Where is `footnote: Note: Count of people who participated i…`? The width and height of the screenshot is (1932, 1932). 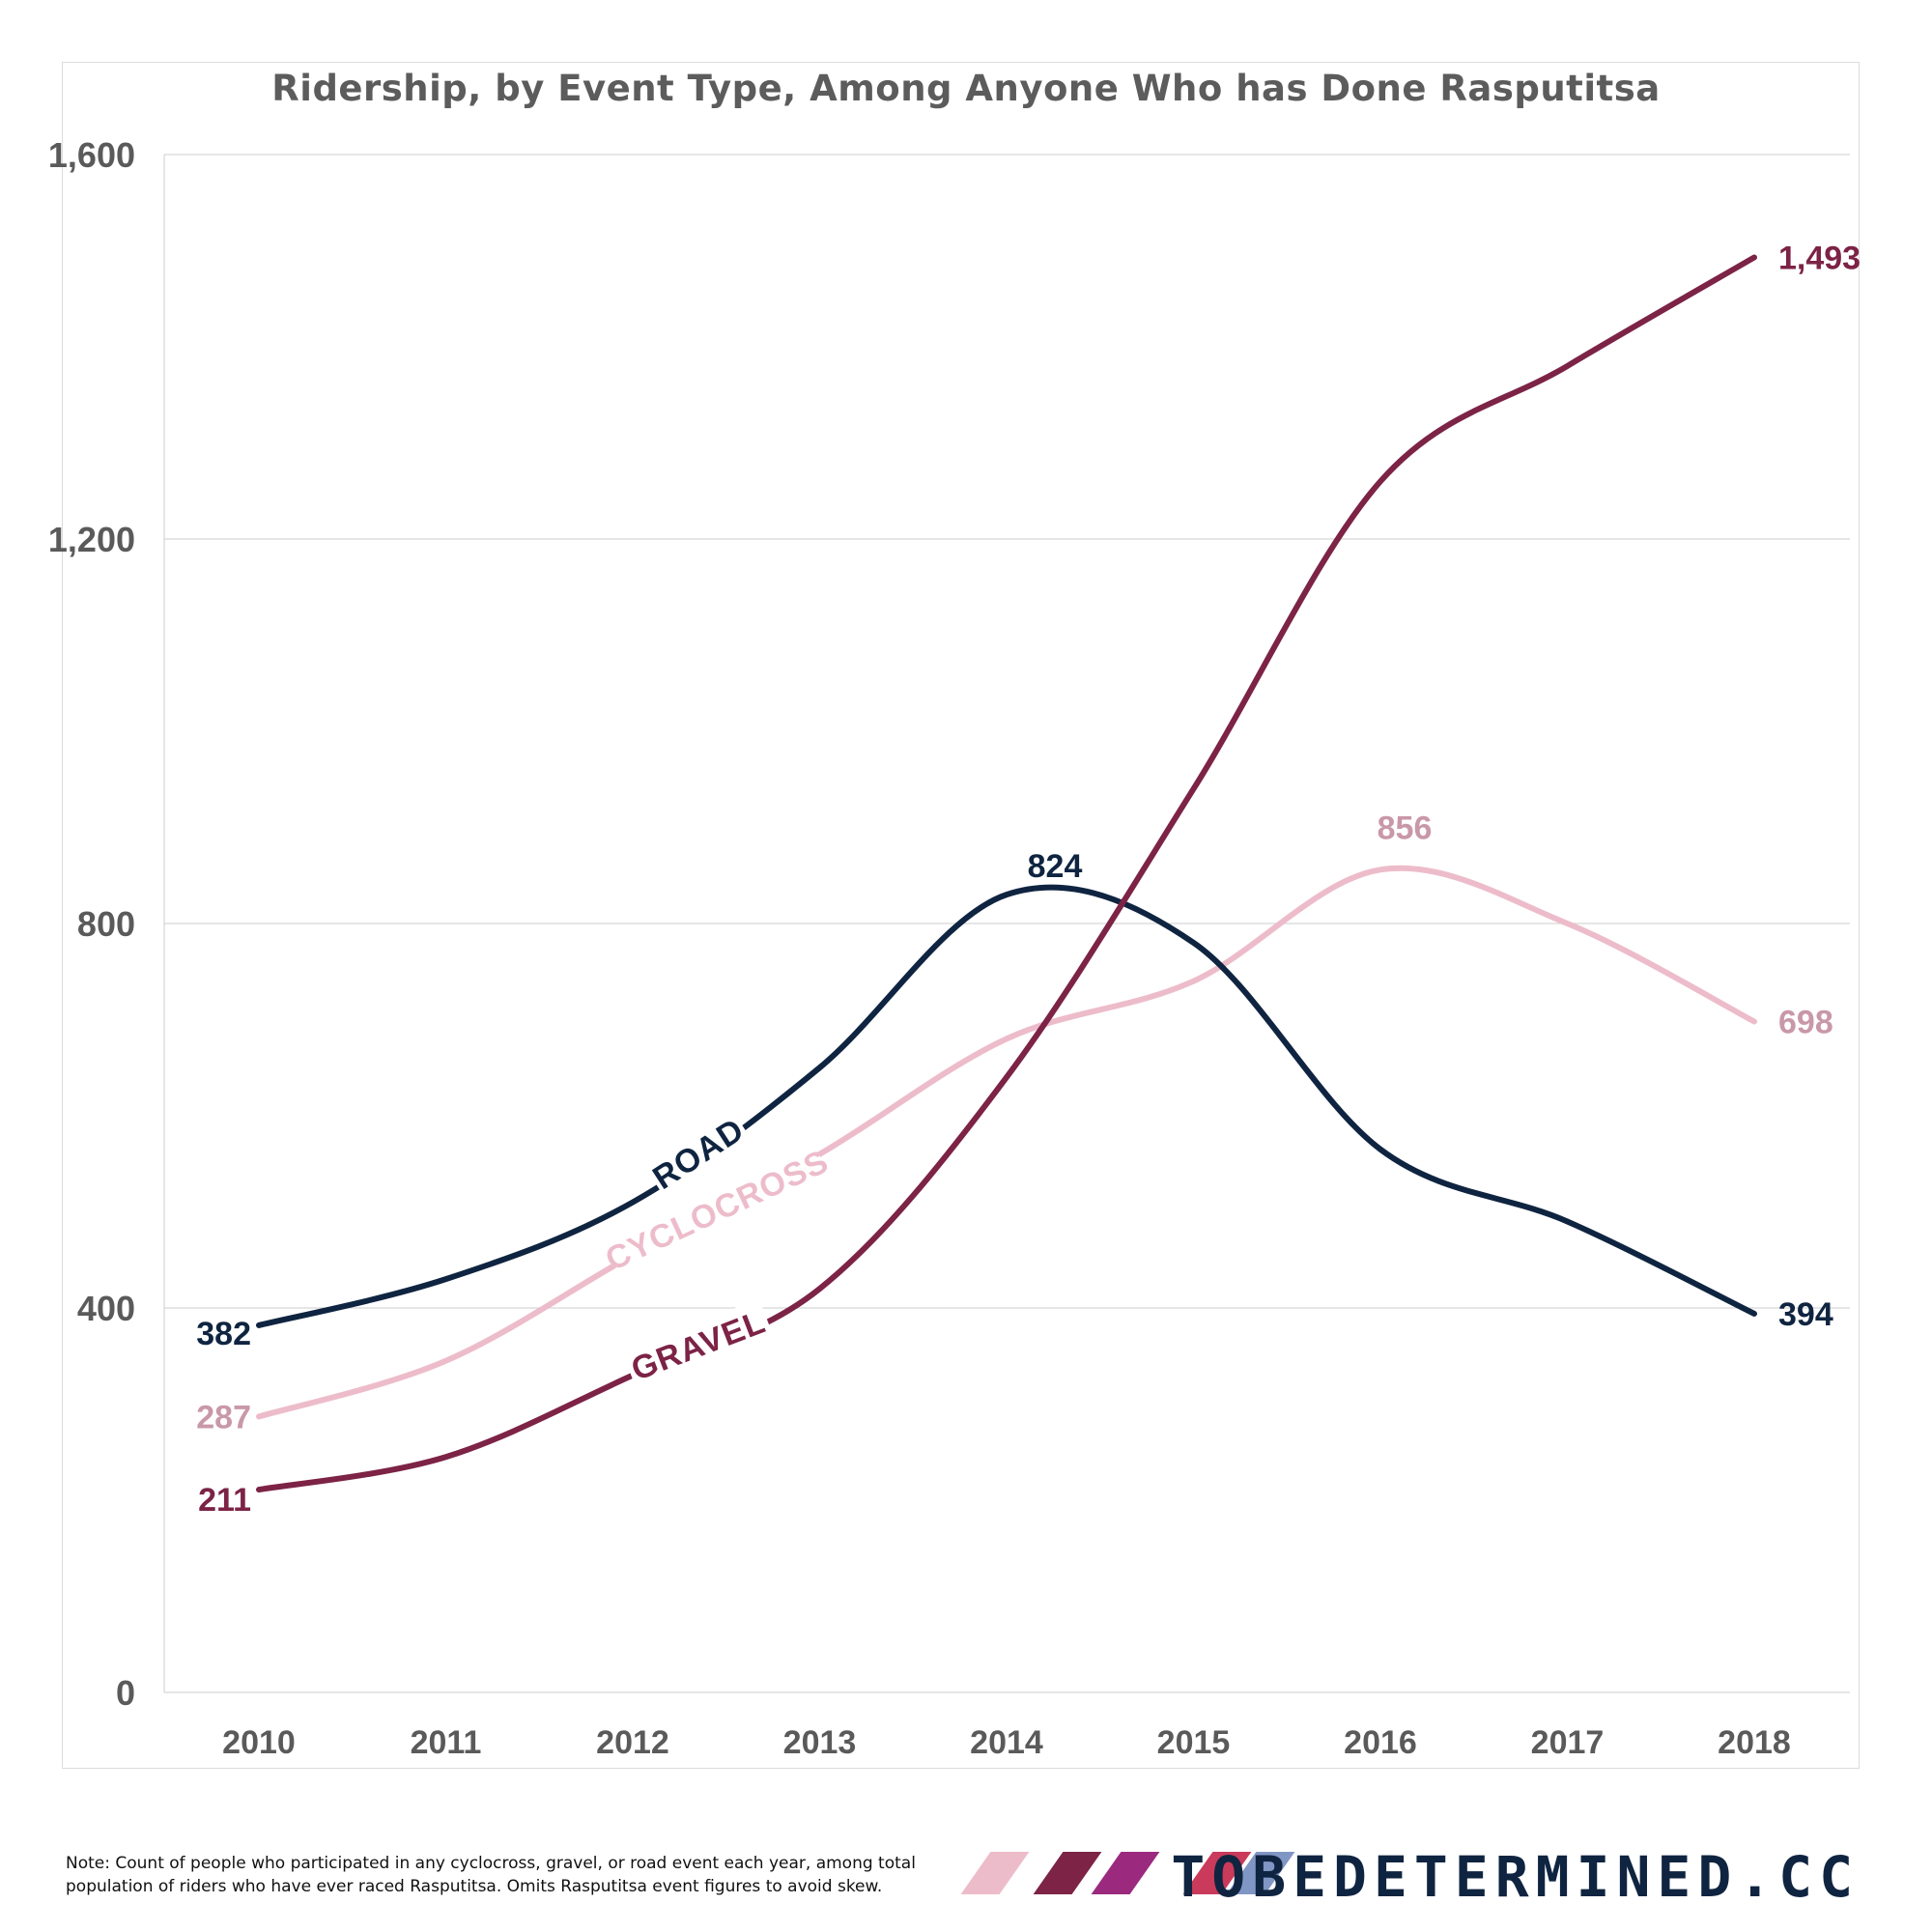
footnote: Note: Count of people who participated i… is located at coordinates (500, 1875).